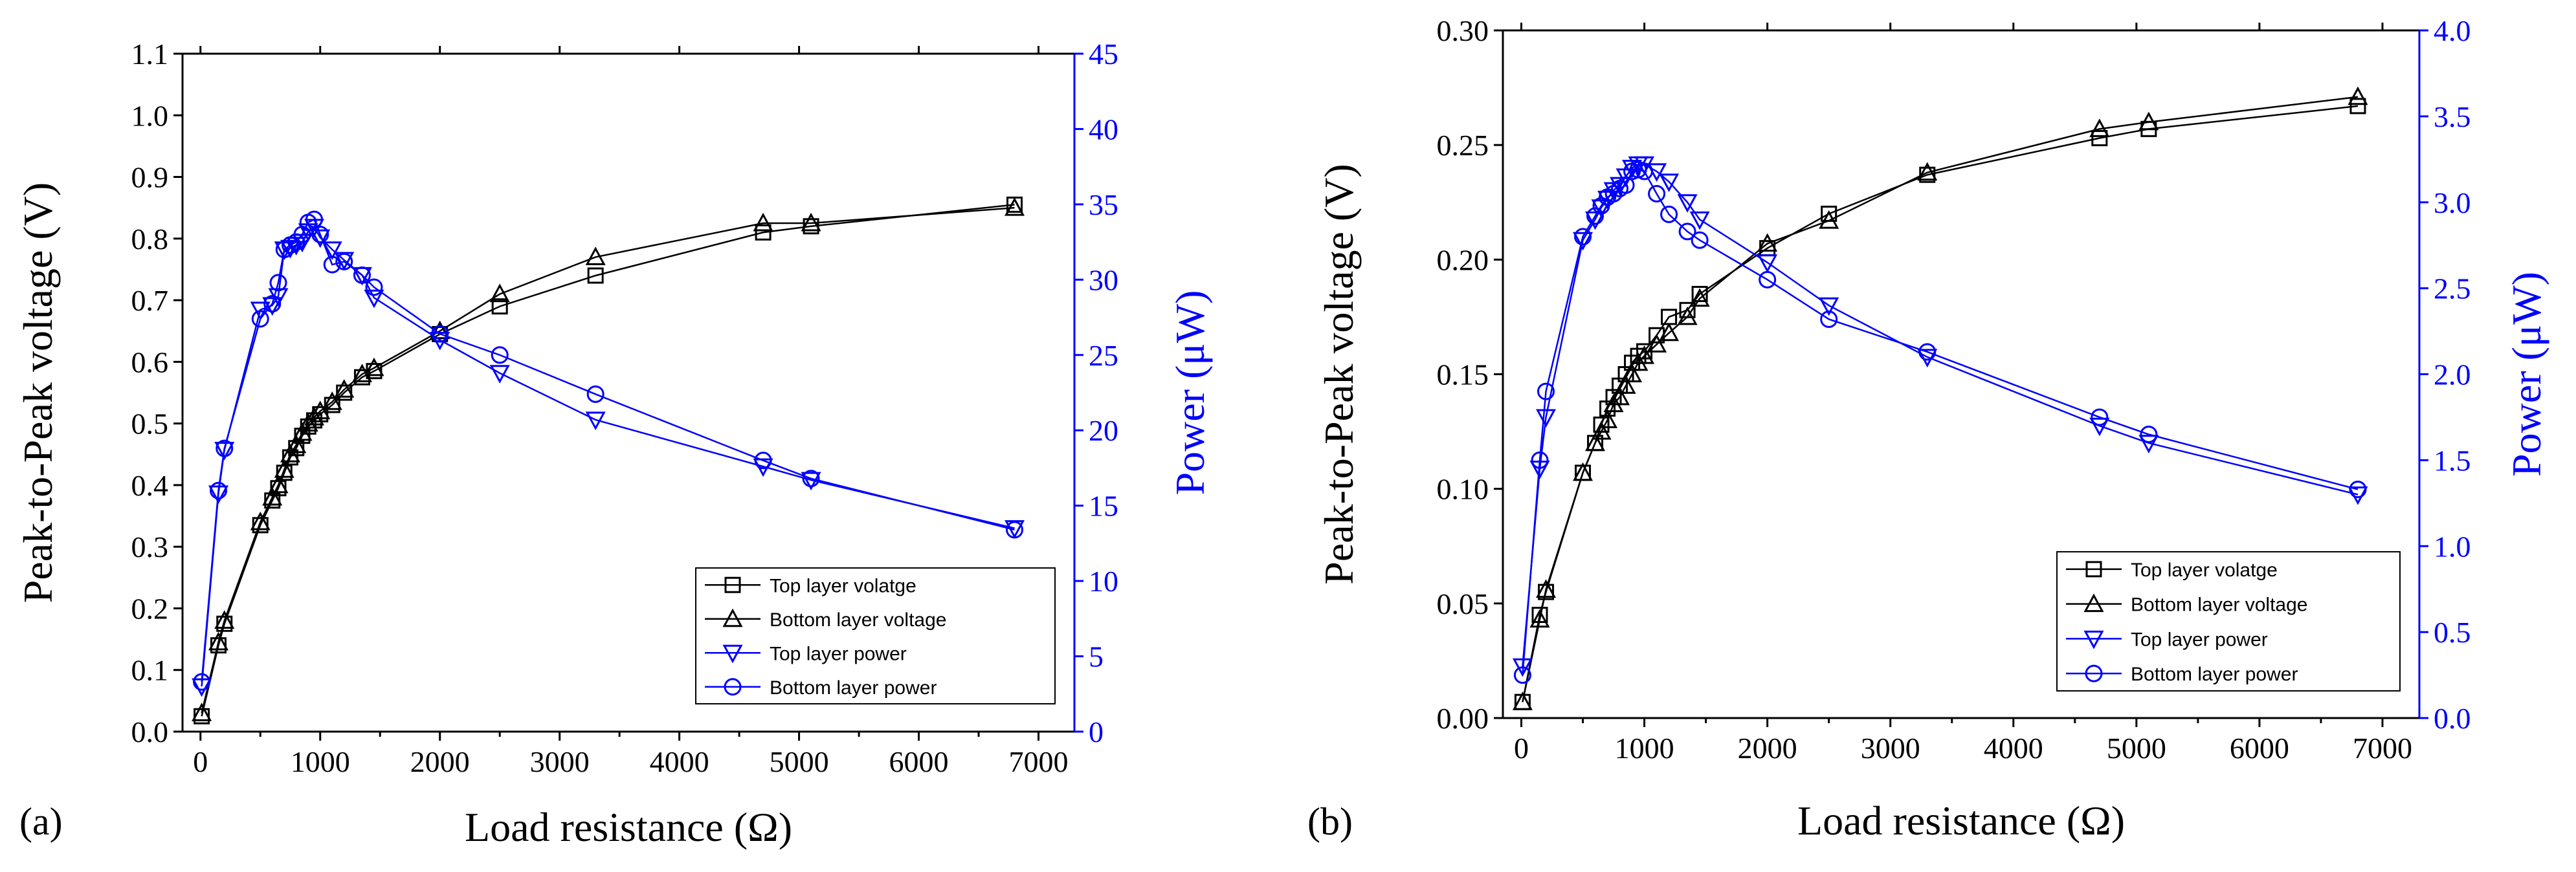 The height and width of the screenshot is (872, 2576). What do you see at coordinates (1103, 279) in the screenshot?
I see `y2-tick-label: 30` at bounding box center [1103, 279].